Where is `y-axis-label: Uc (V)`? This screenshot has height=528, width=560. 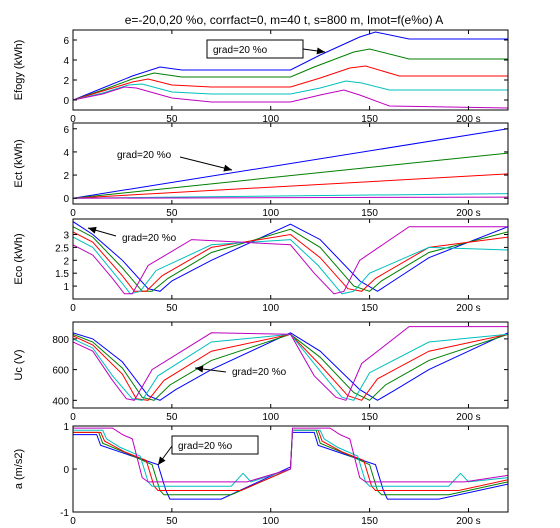
y-axis-label: Uc (V) is located at coordinates (19, 364).